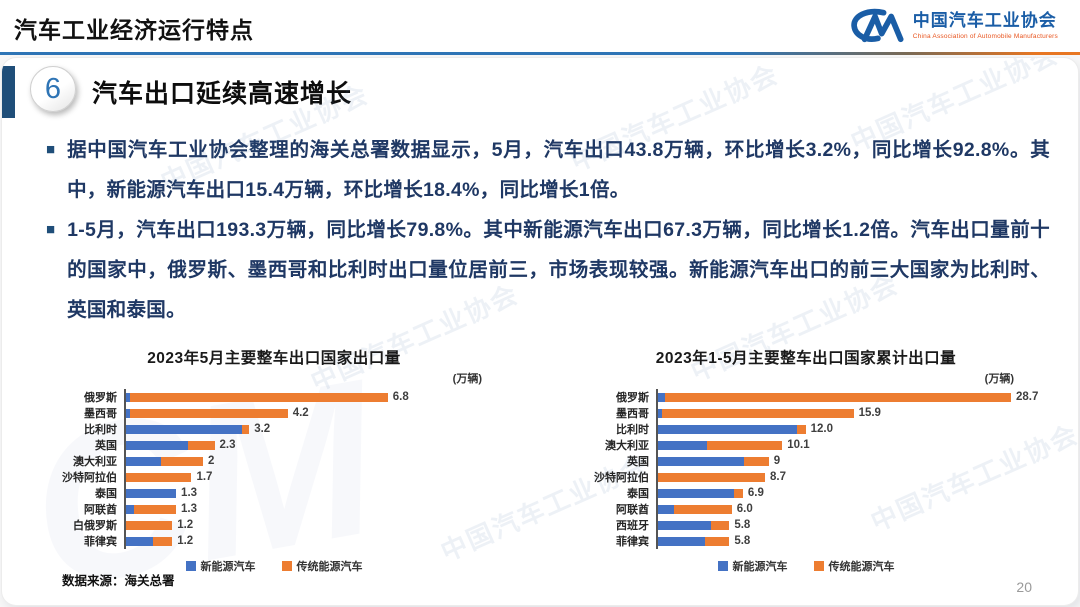 The width and height of the screenshot is (1080, 607). I want to click on chart-row: 沙特阿拉伯 8.7, so click(806, 477).